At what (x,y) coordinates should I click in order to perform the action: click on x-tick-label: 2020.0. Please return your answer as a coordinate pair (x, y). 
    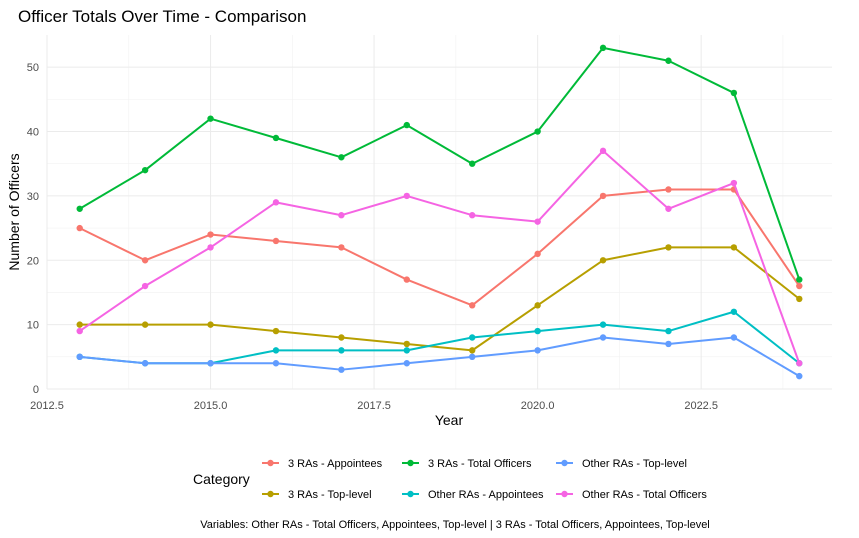
    Looking at the image, I should click on (538, 406).